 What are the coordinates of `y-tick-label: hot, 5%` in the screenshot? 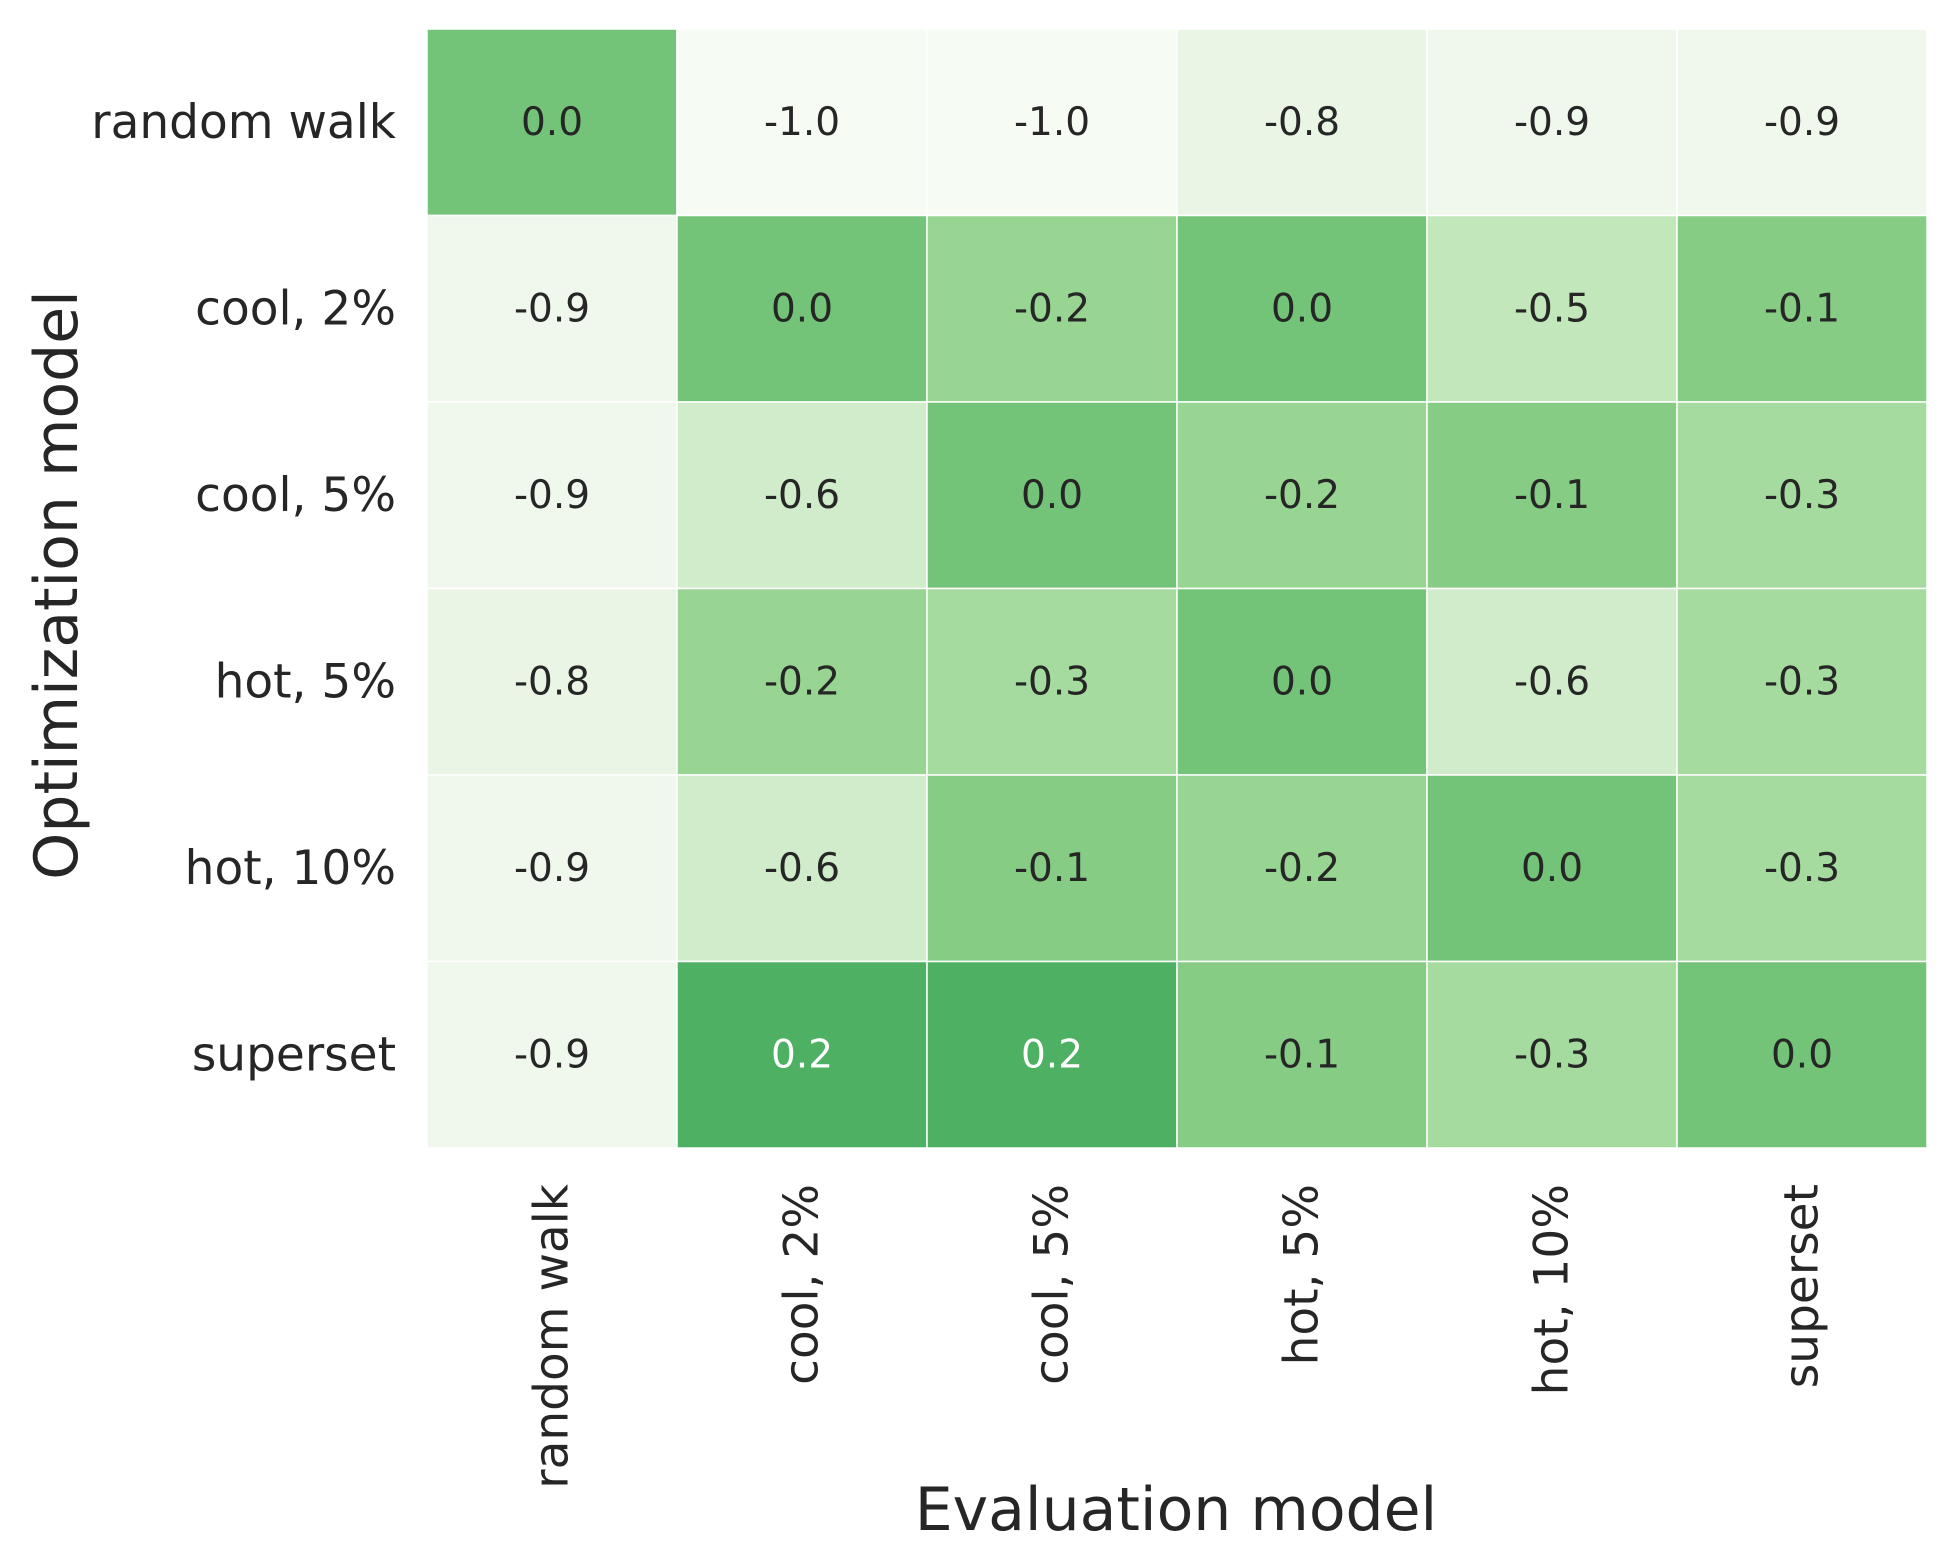 It's located at (305, 681).